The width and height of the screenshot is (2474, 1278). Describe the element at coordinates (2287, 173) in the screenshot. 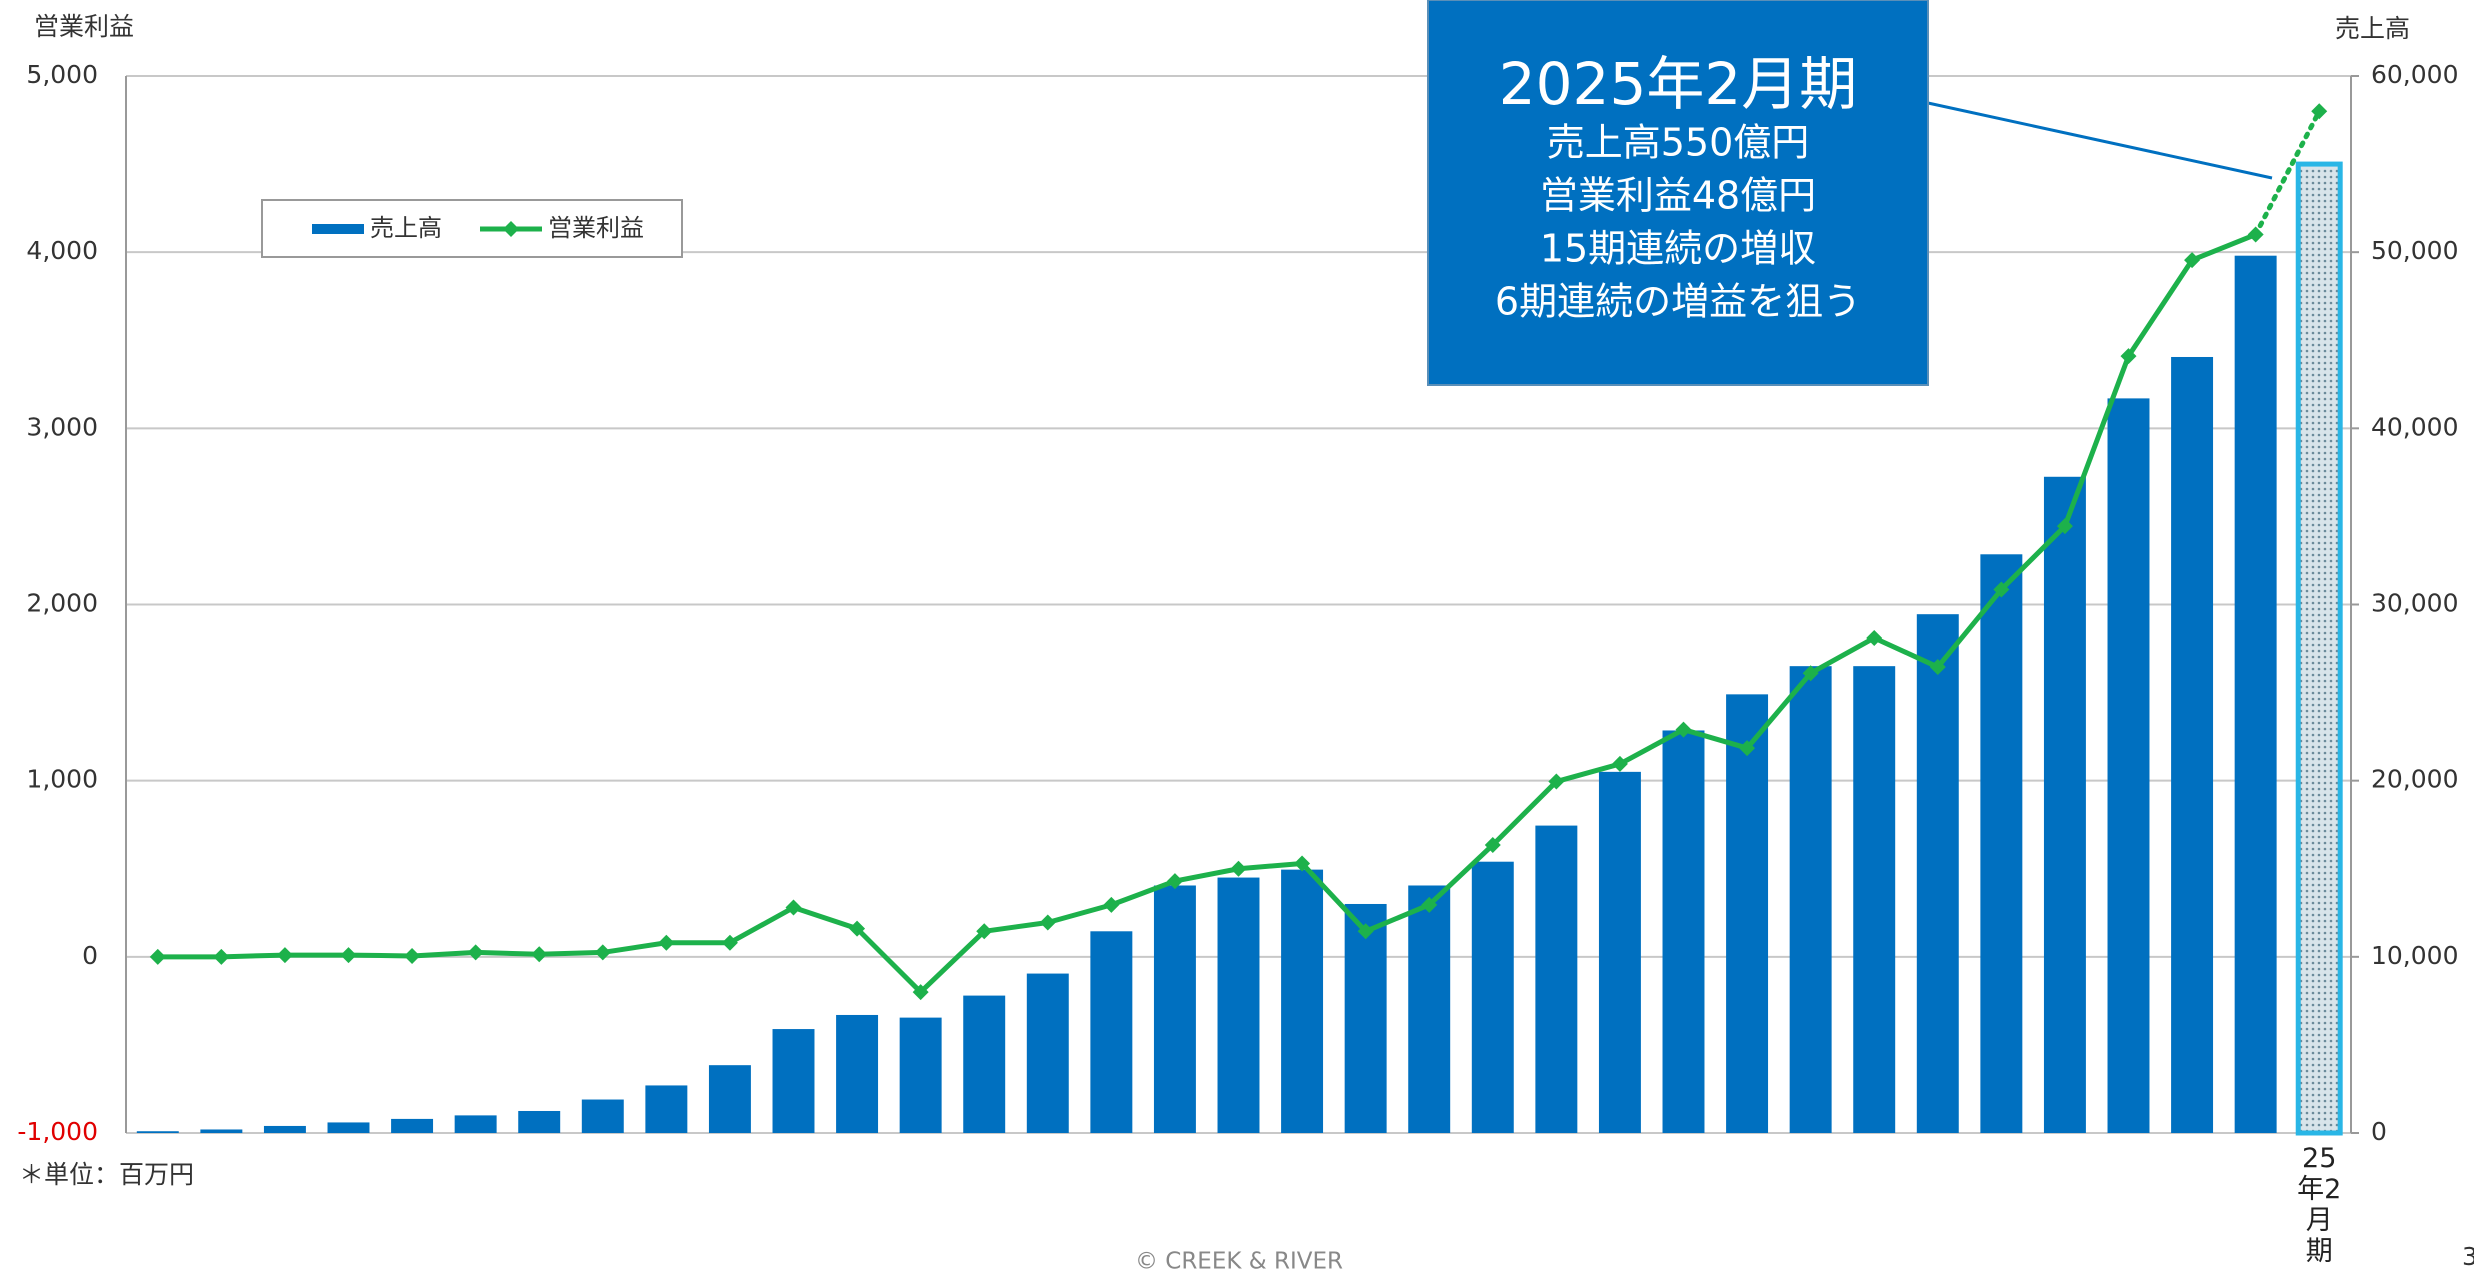

I see `forecast-line` at that location.